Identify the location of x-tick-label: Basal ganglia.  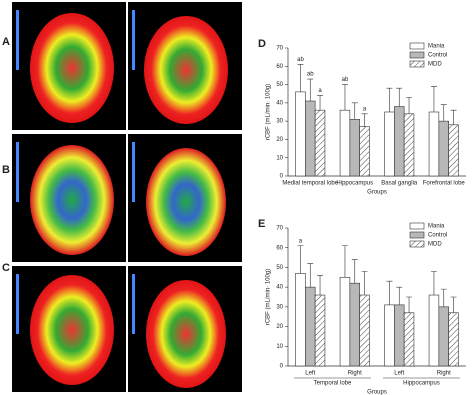
(399, 184).